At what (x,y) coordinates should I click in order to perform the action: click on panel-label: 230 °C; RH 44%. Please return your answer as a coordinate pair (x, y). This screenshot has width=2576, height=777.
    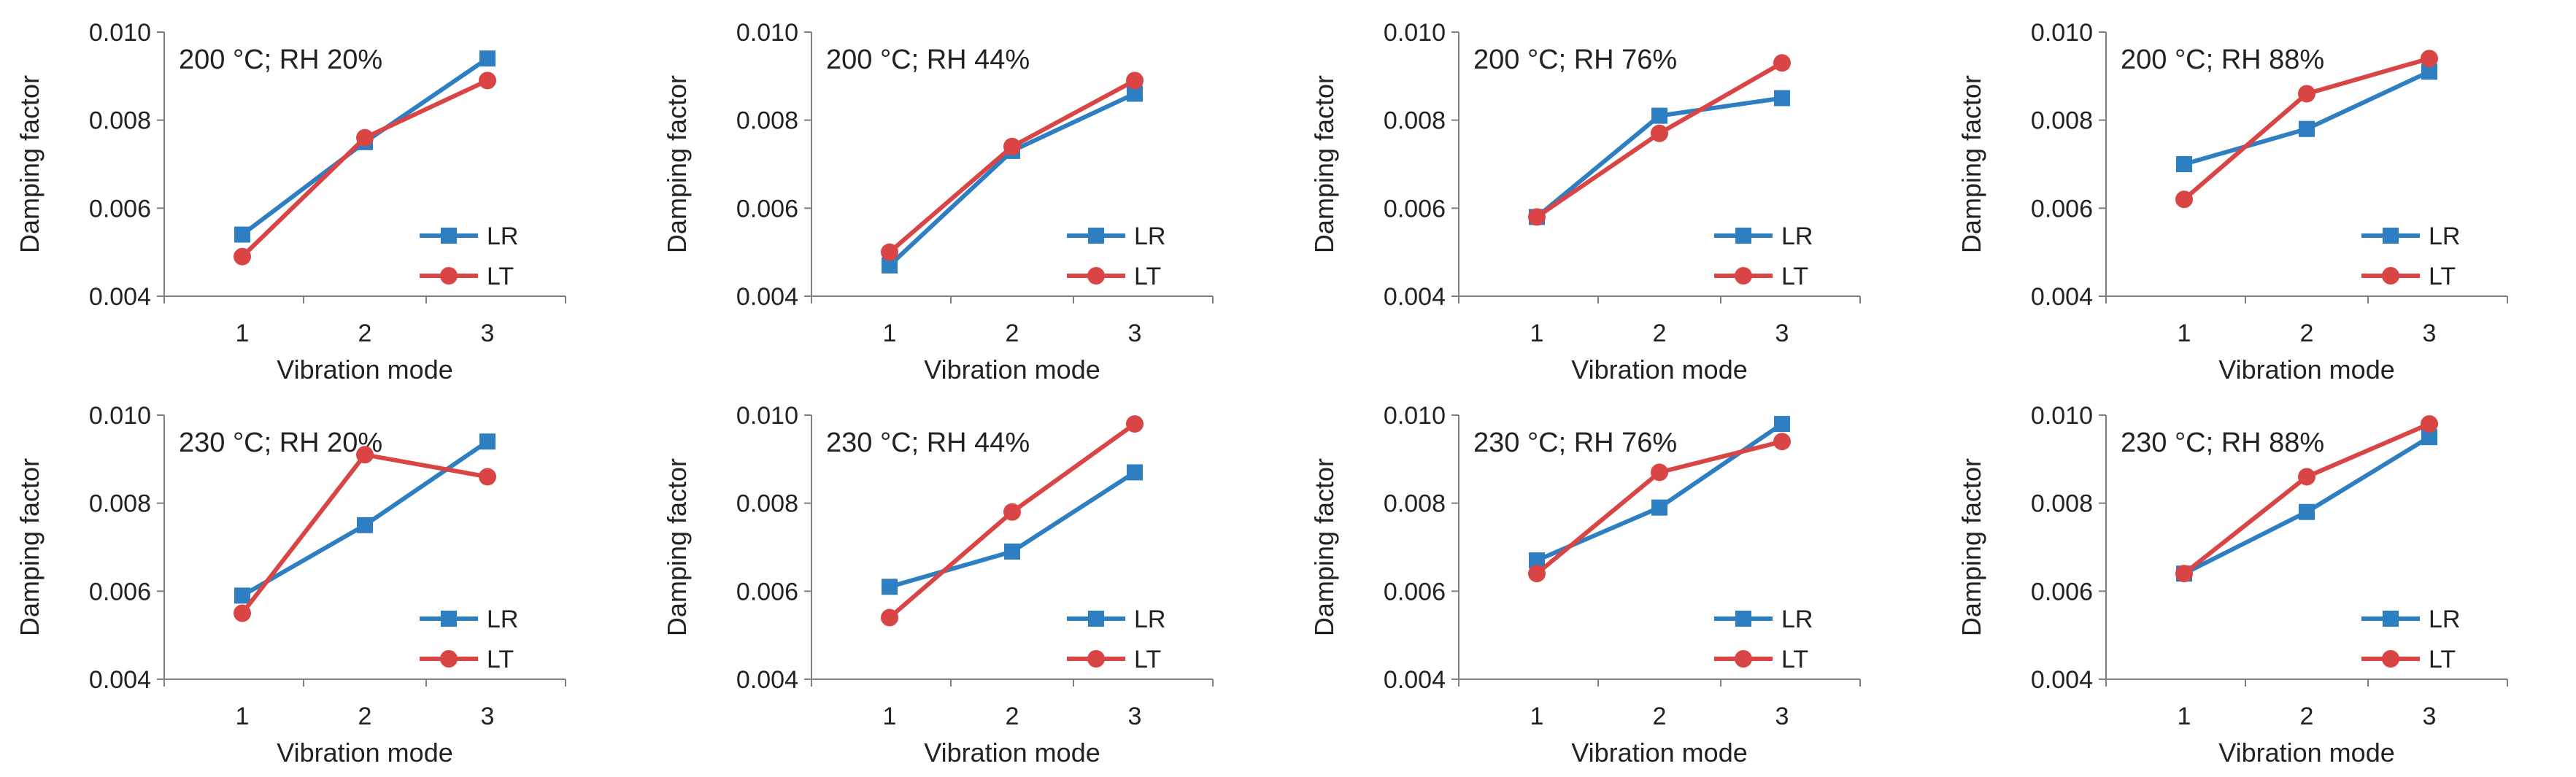
    Looking at the image, I should click on (928, 443).